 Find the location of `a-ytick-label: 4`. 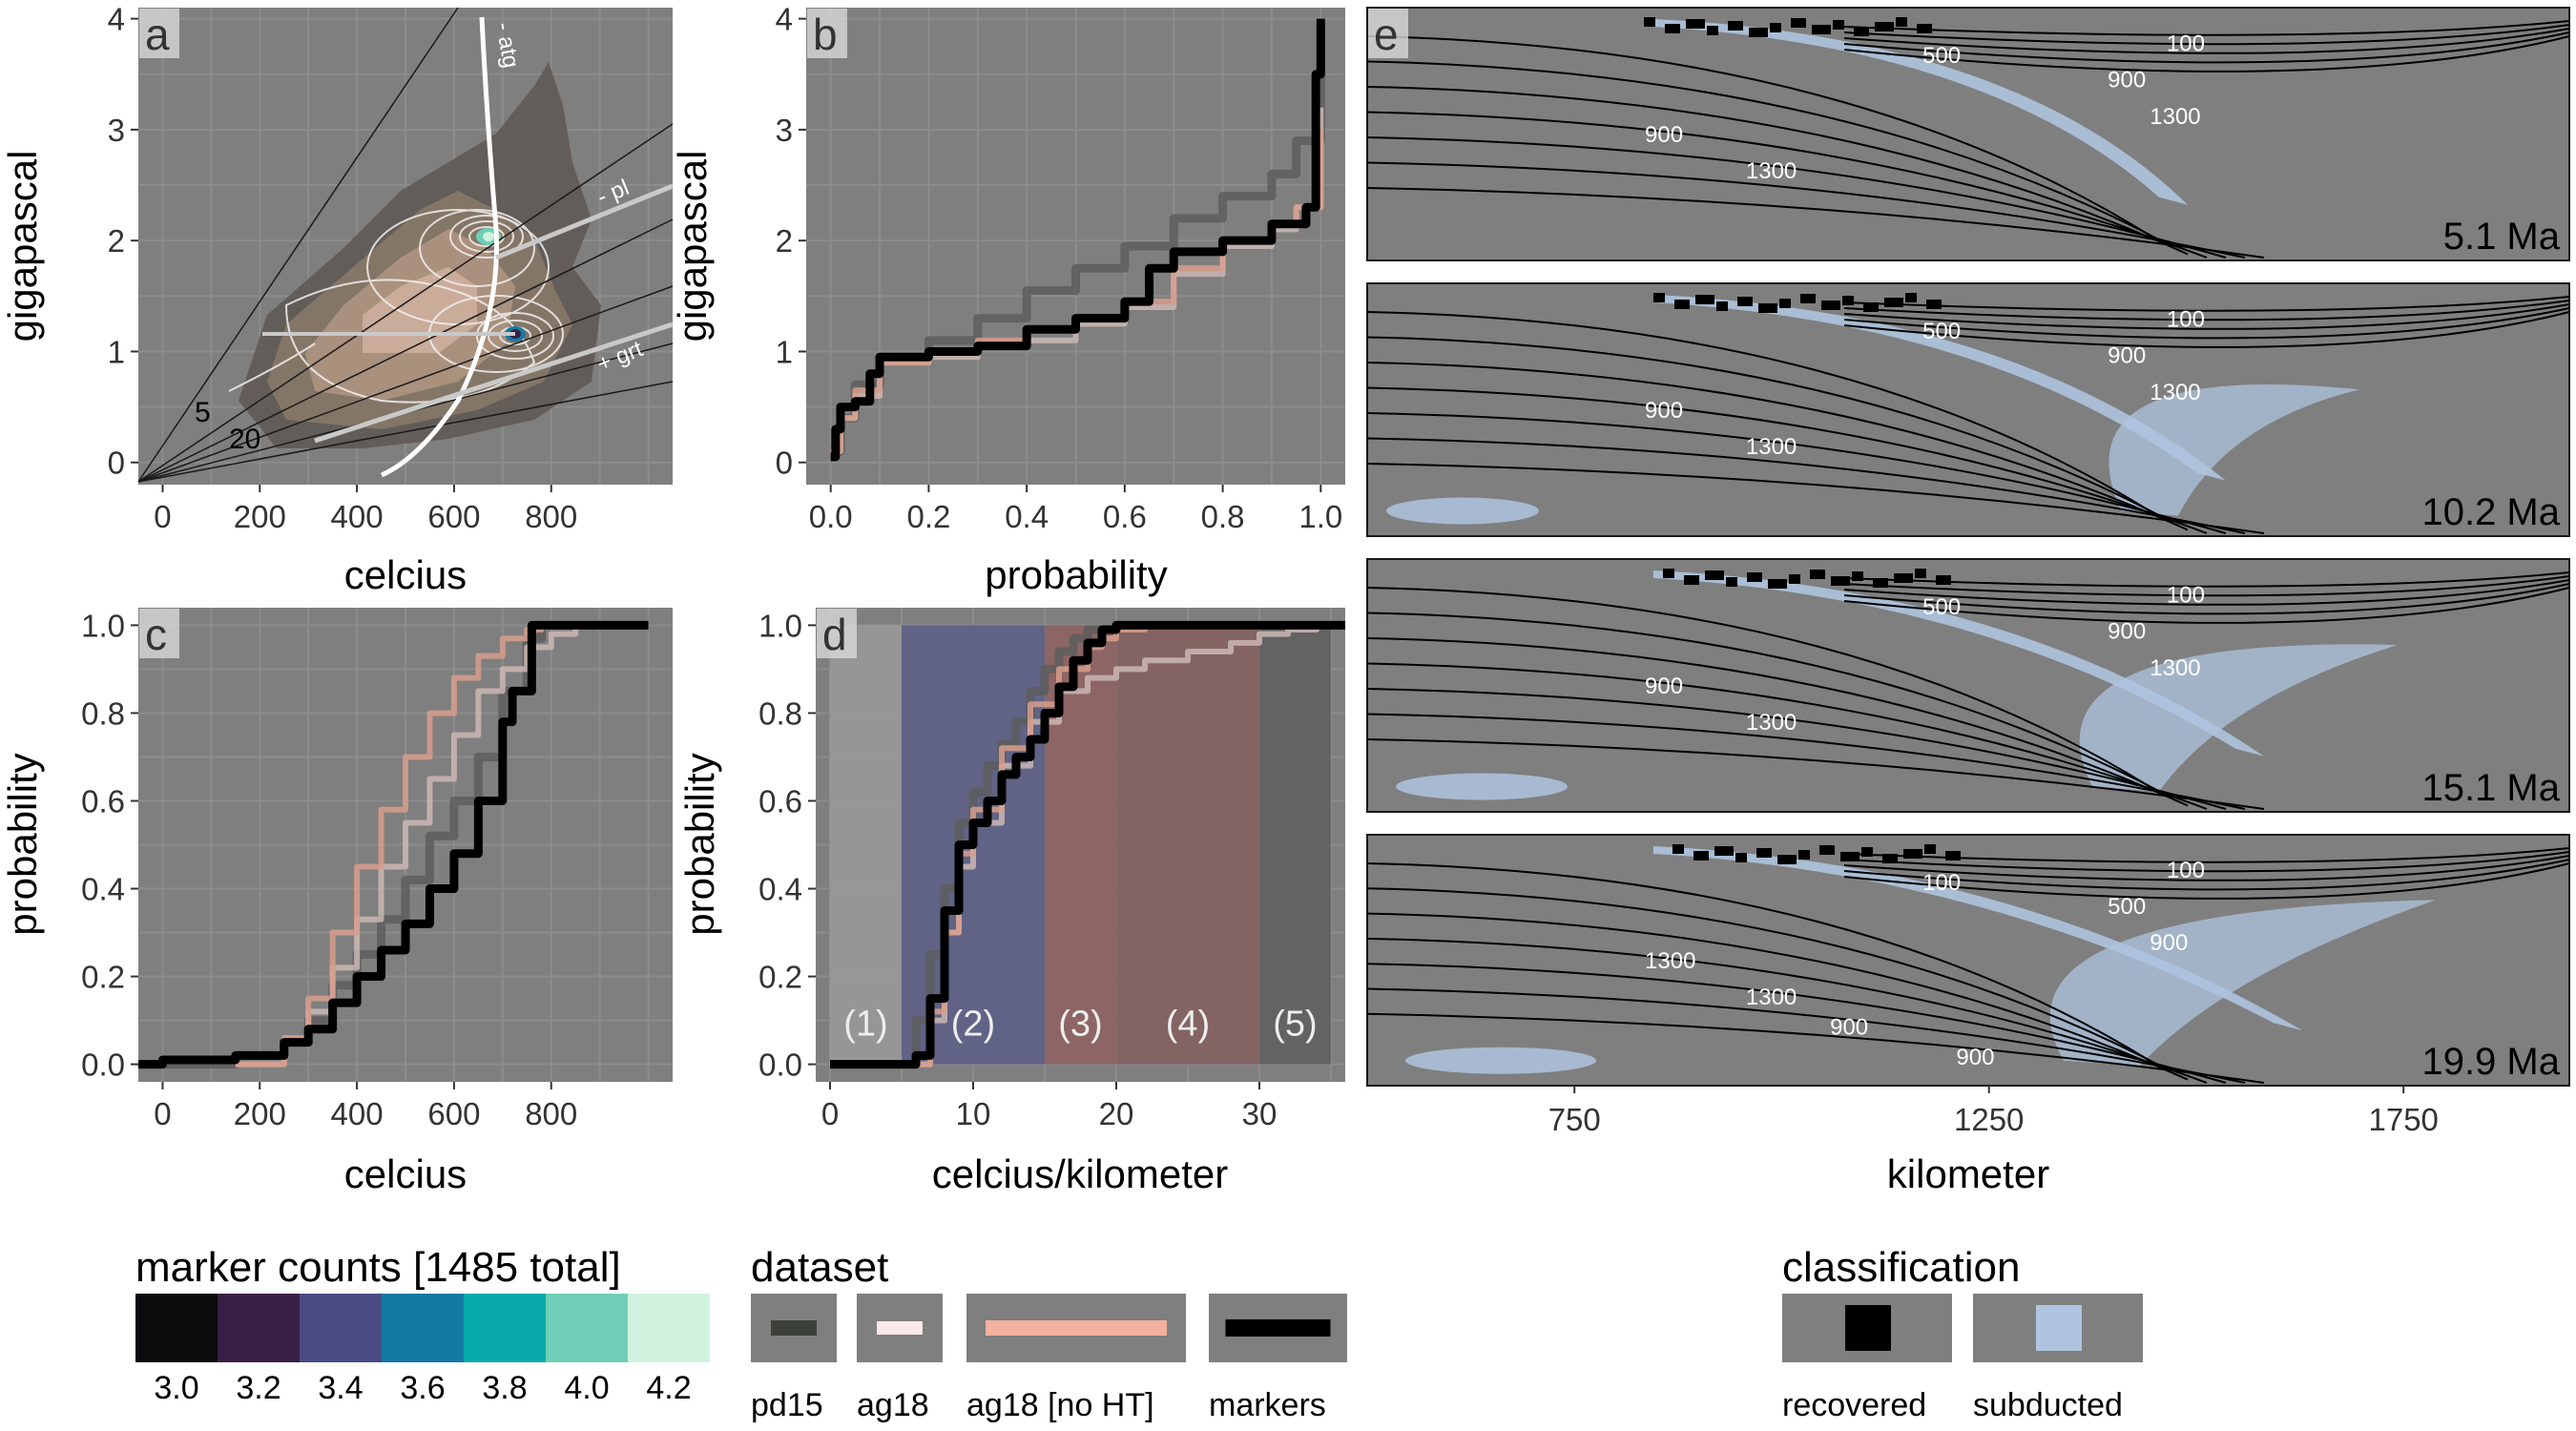

a-ytick-label: 4 is located at coordinates (116, 19).